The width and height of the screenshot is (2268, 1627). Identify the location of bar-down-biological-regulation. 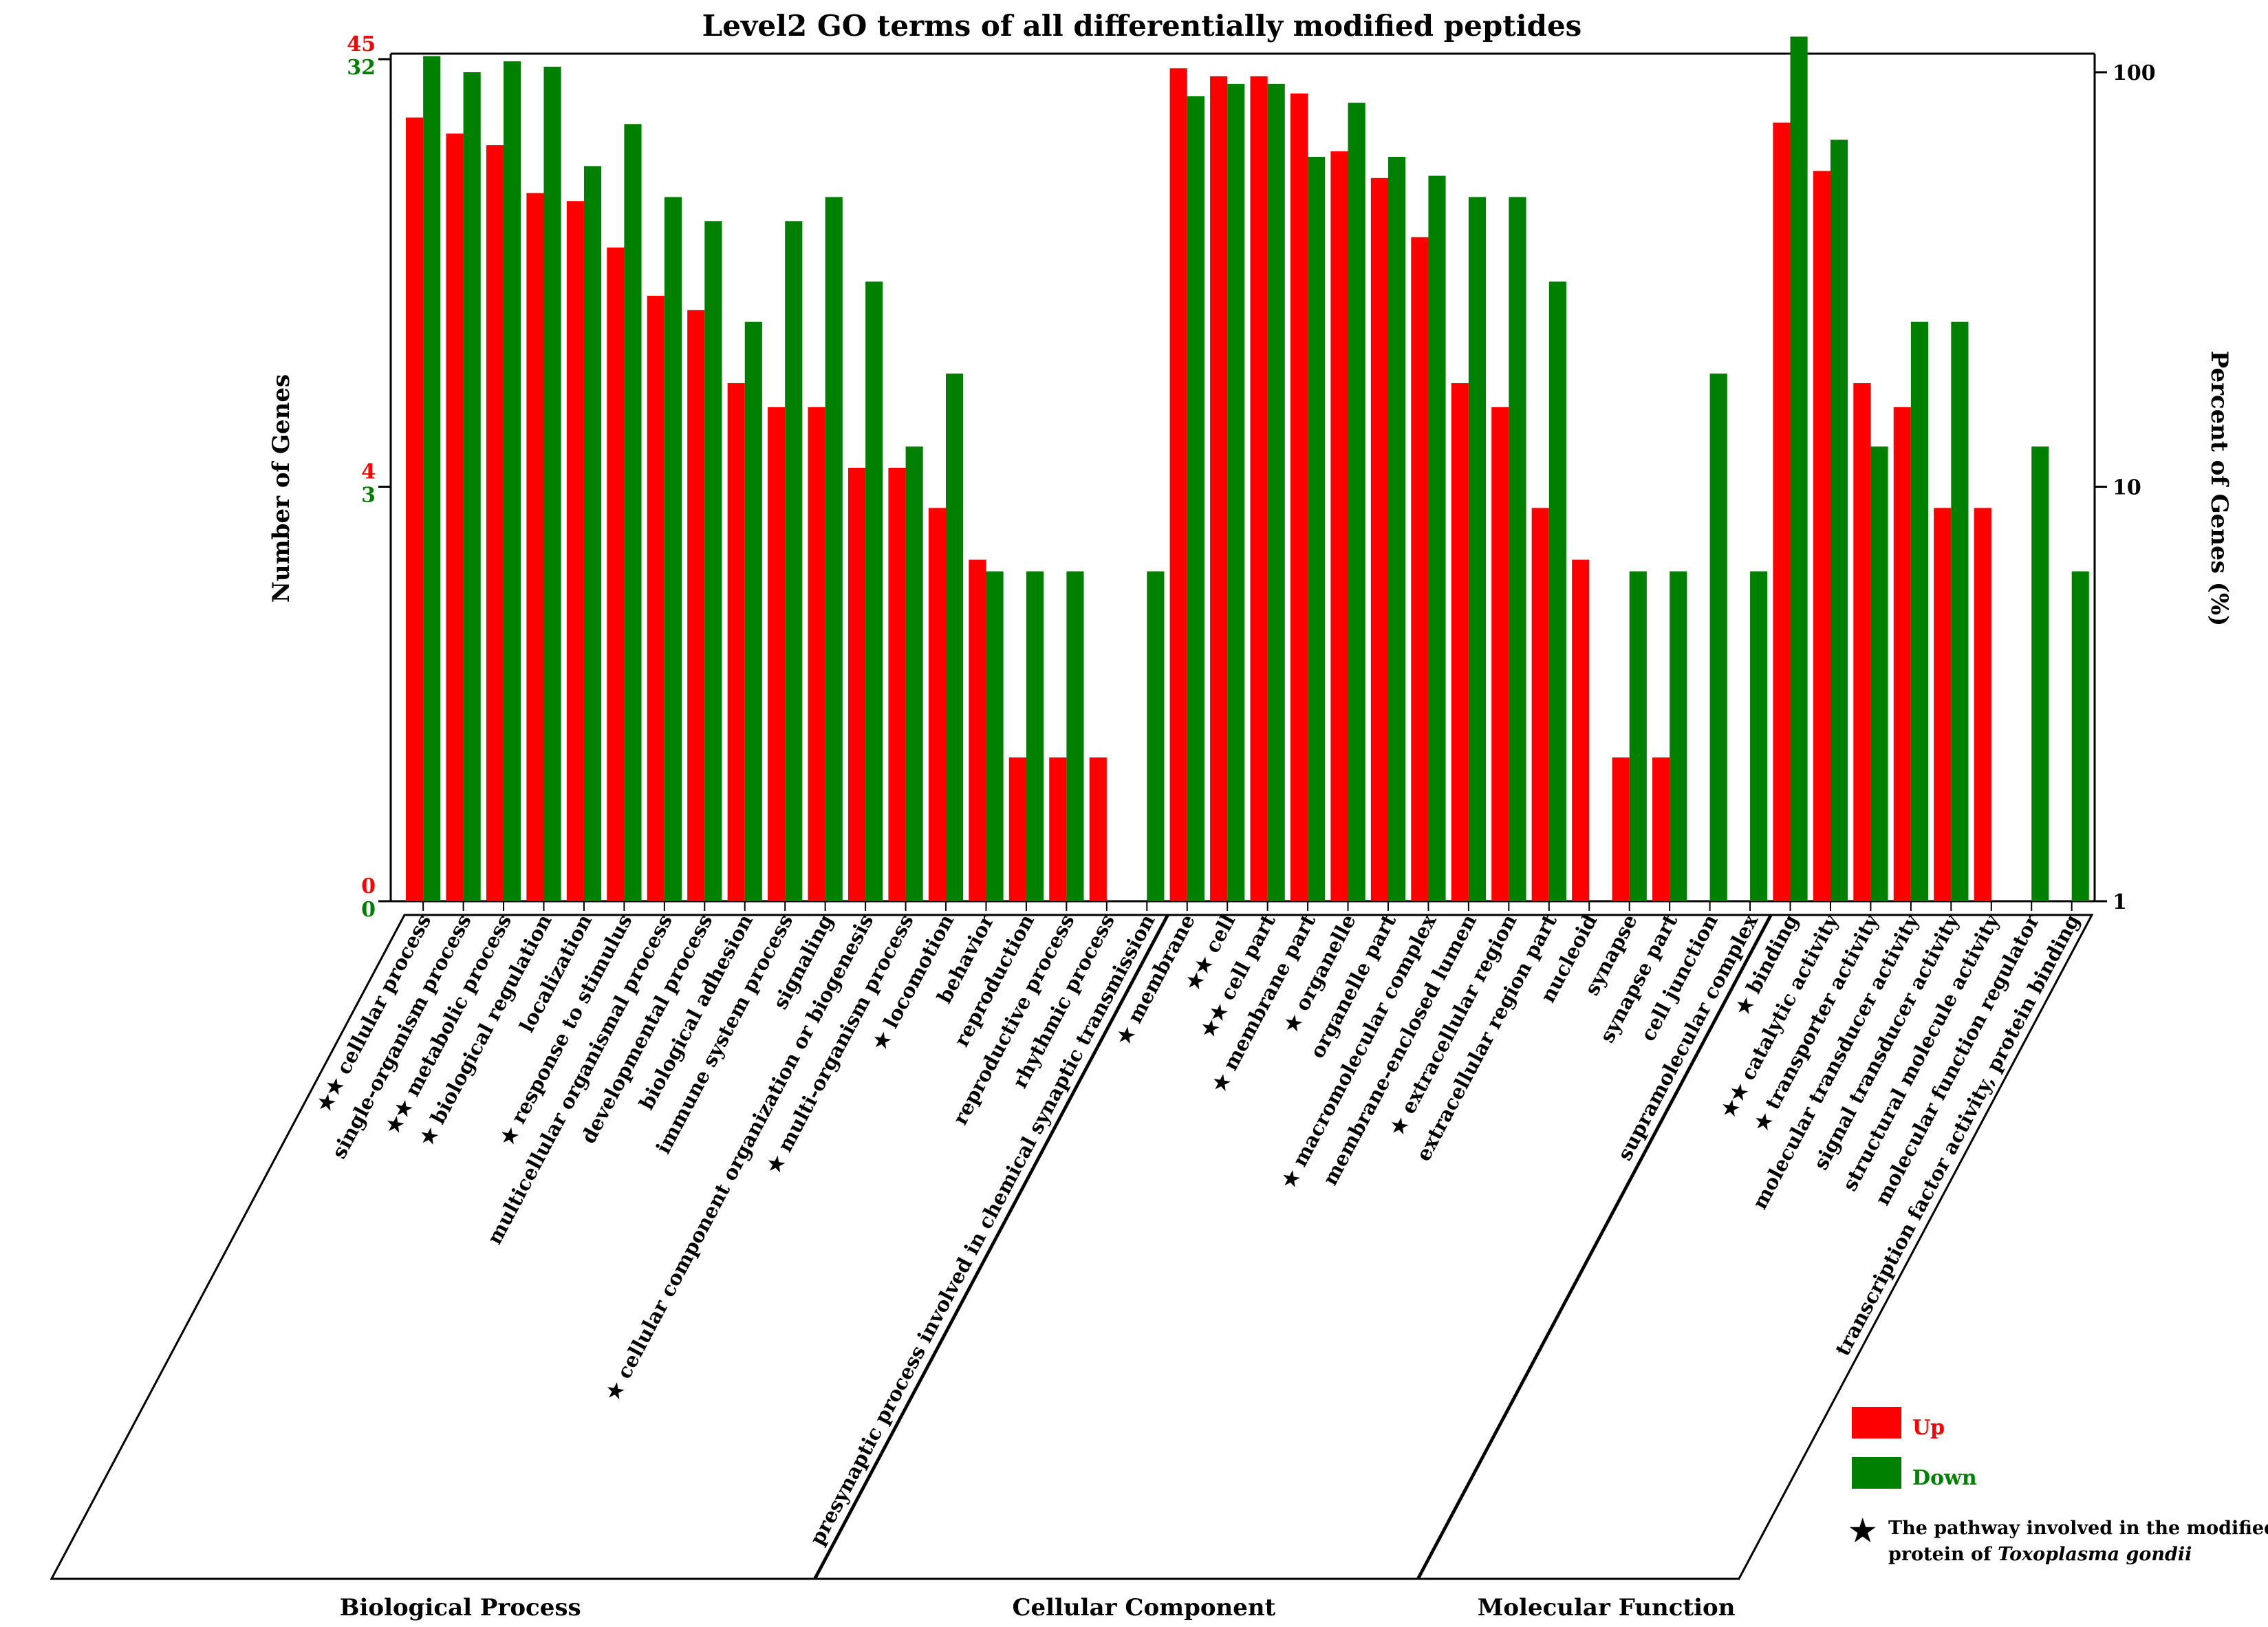
(552, 483).